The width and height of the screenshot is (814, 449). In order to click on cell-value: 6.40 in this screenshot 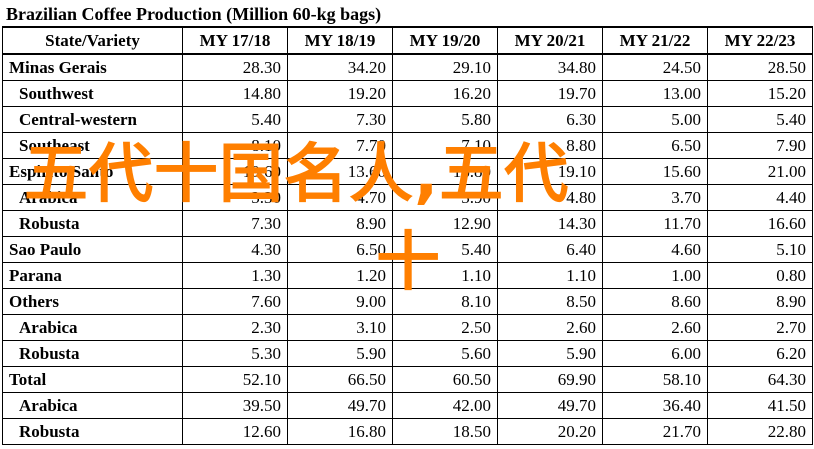, I will do `click(550, 249)`.